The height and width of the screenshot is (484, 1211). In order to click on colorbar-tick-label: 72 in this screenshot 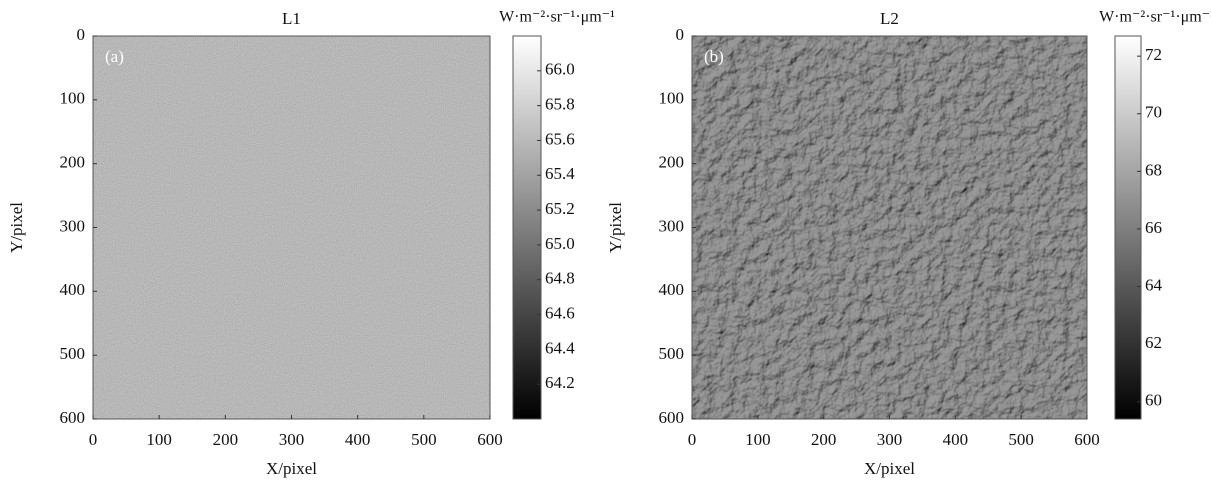, I will do `click(1153, 54)`.